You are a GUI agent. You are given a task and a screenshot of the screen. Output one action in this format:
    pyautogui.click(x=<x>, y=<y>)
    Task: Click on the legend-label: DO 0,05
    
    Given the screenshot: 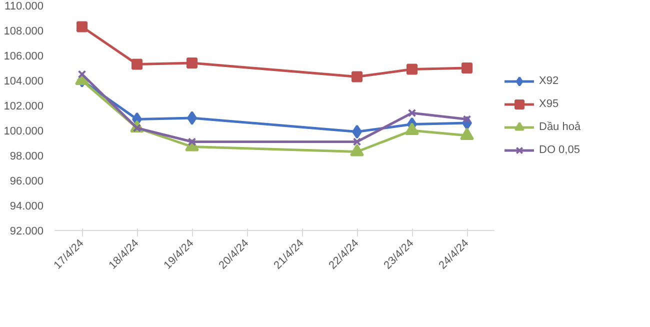 What is the action you would take?
    pyautogui.click(x=559, y=150)
    